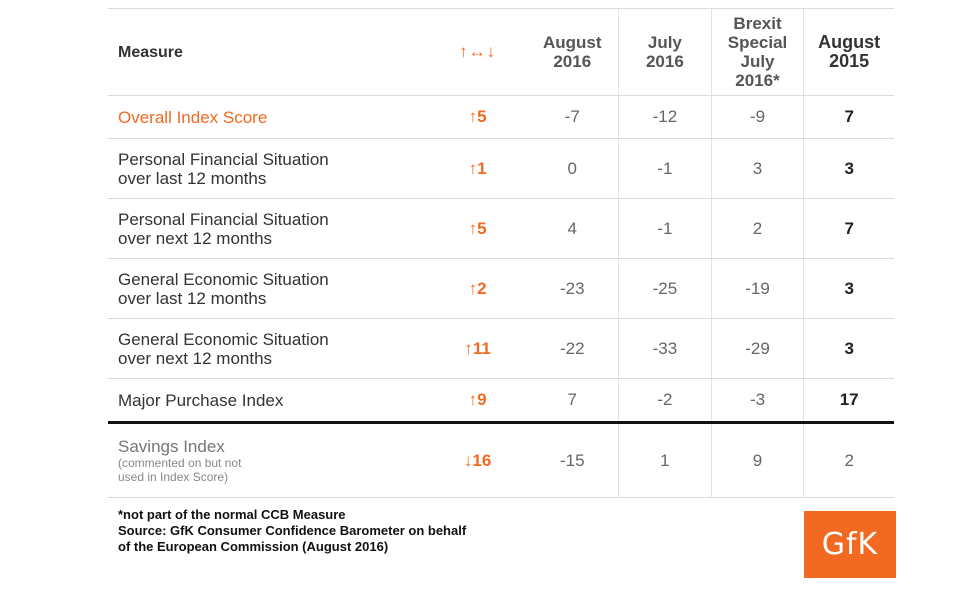 This screenshot has width=980, height=600. Describe the element at coordinates (477, 168) in the screenshot. I see `change-value: ↑1` at that location.